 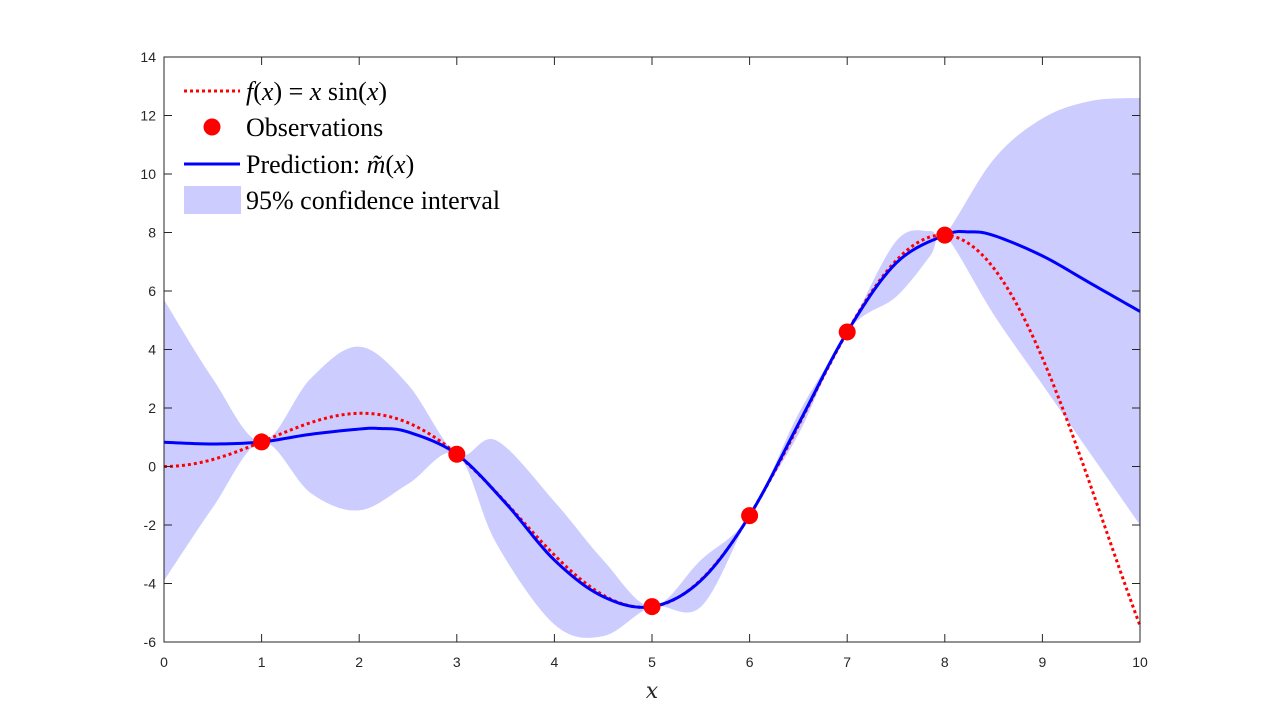 I want to click on legend-label-part: Prediction:, so click(x=306, y=164).